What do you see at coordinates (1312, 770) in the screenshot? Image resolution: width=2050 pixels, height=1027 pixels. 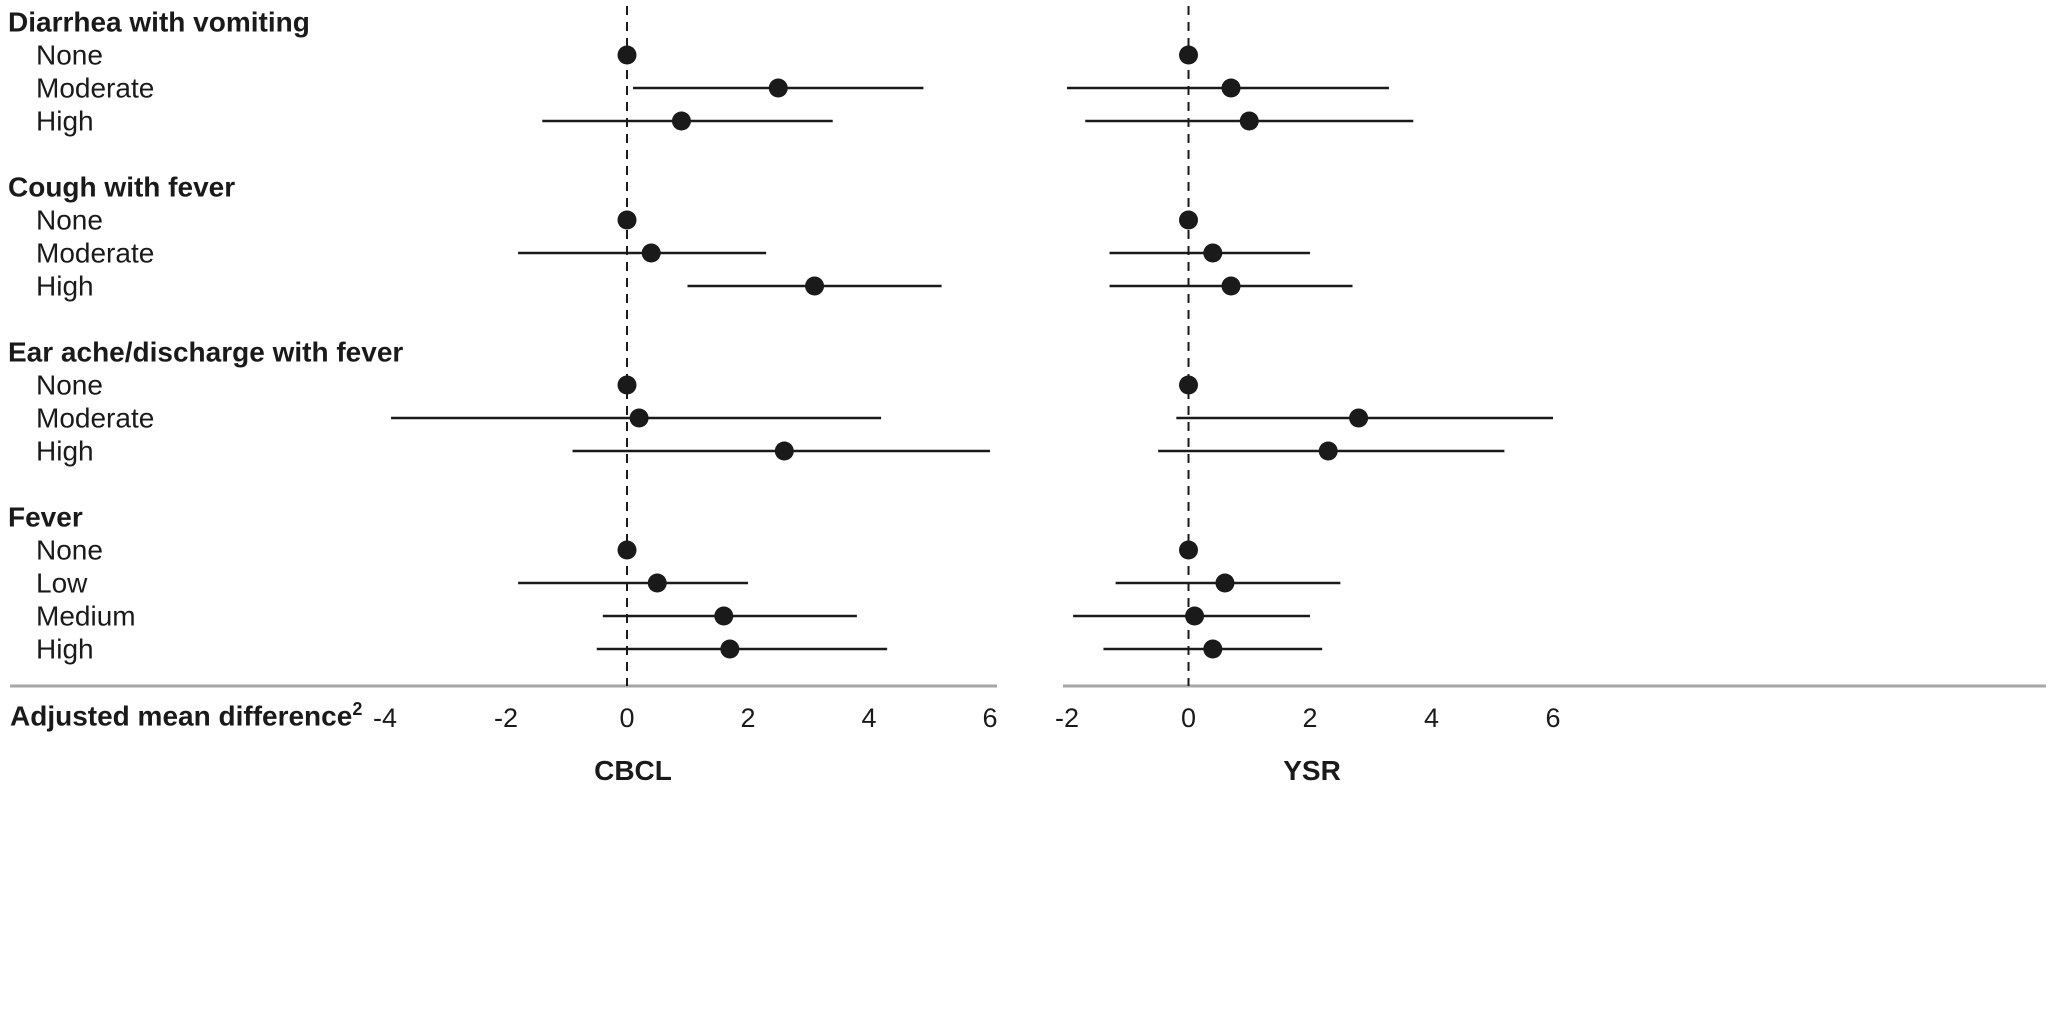 I see `panel-title-ysr: YSR` at bounding box center [1312, 770].